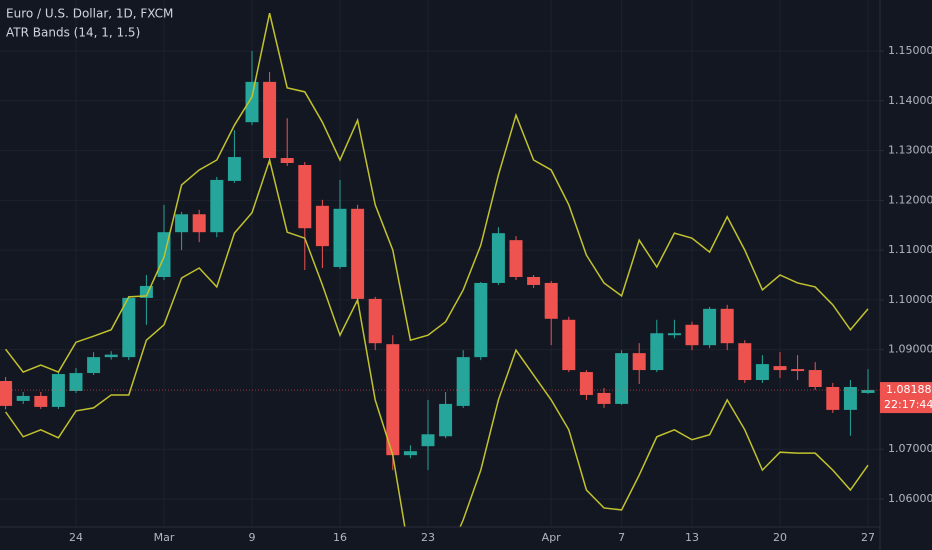 This screenshot has width=932, height=550. I want to click on y-tick-label: 1.15000, so click(910, 50).